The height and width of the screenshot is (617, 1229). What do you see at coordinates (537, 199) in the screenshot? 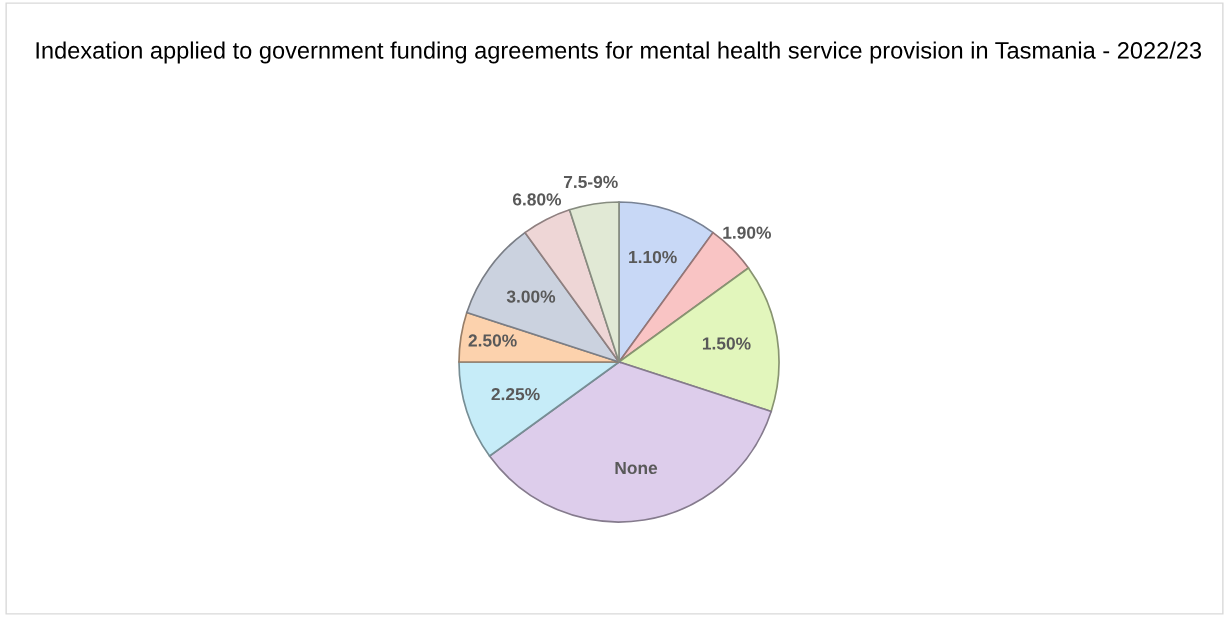
I see `slice-label: 6.80%` at bounding box center [537, 199].